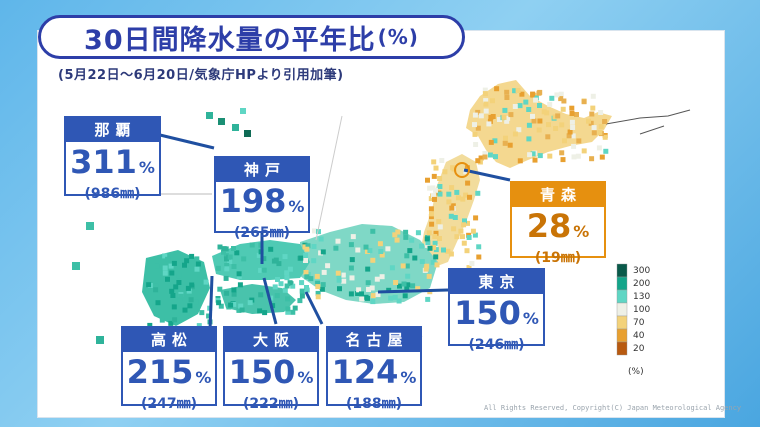 This screenshot has width=760, height=427. What do you see at coordinates (169, 404) in the screenshot?
I see `amount-value: (247㎜)` at bounding box center [169, 404].